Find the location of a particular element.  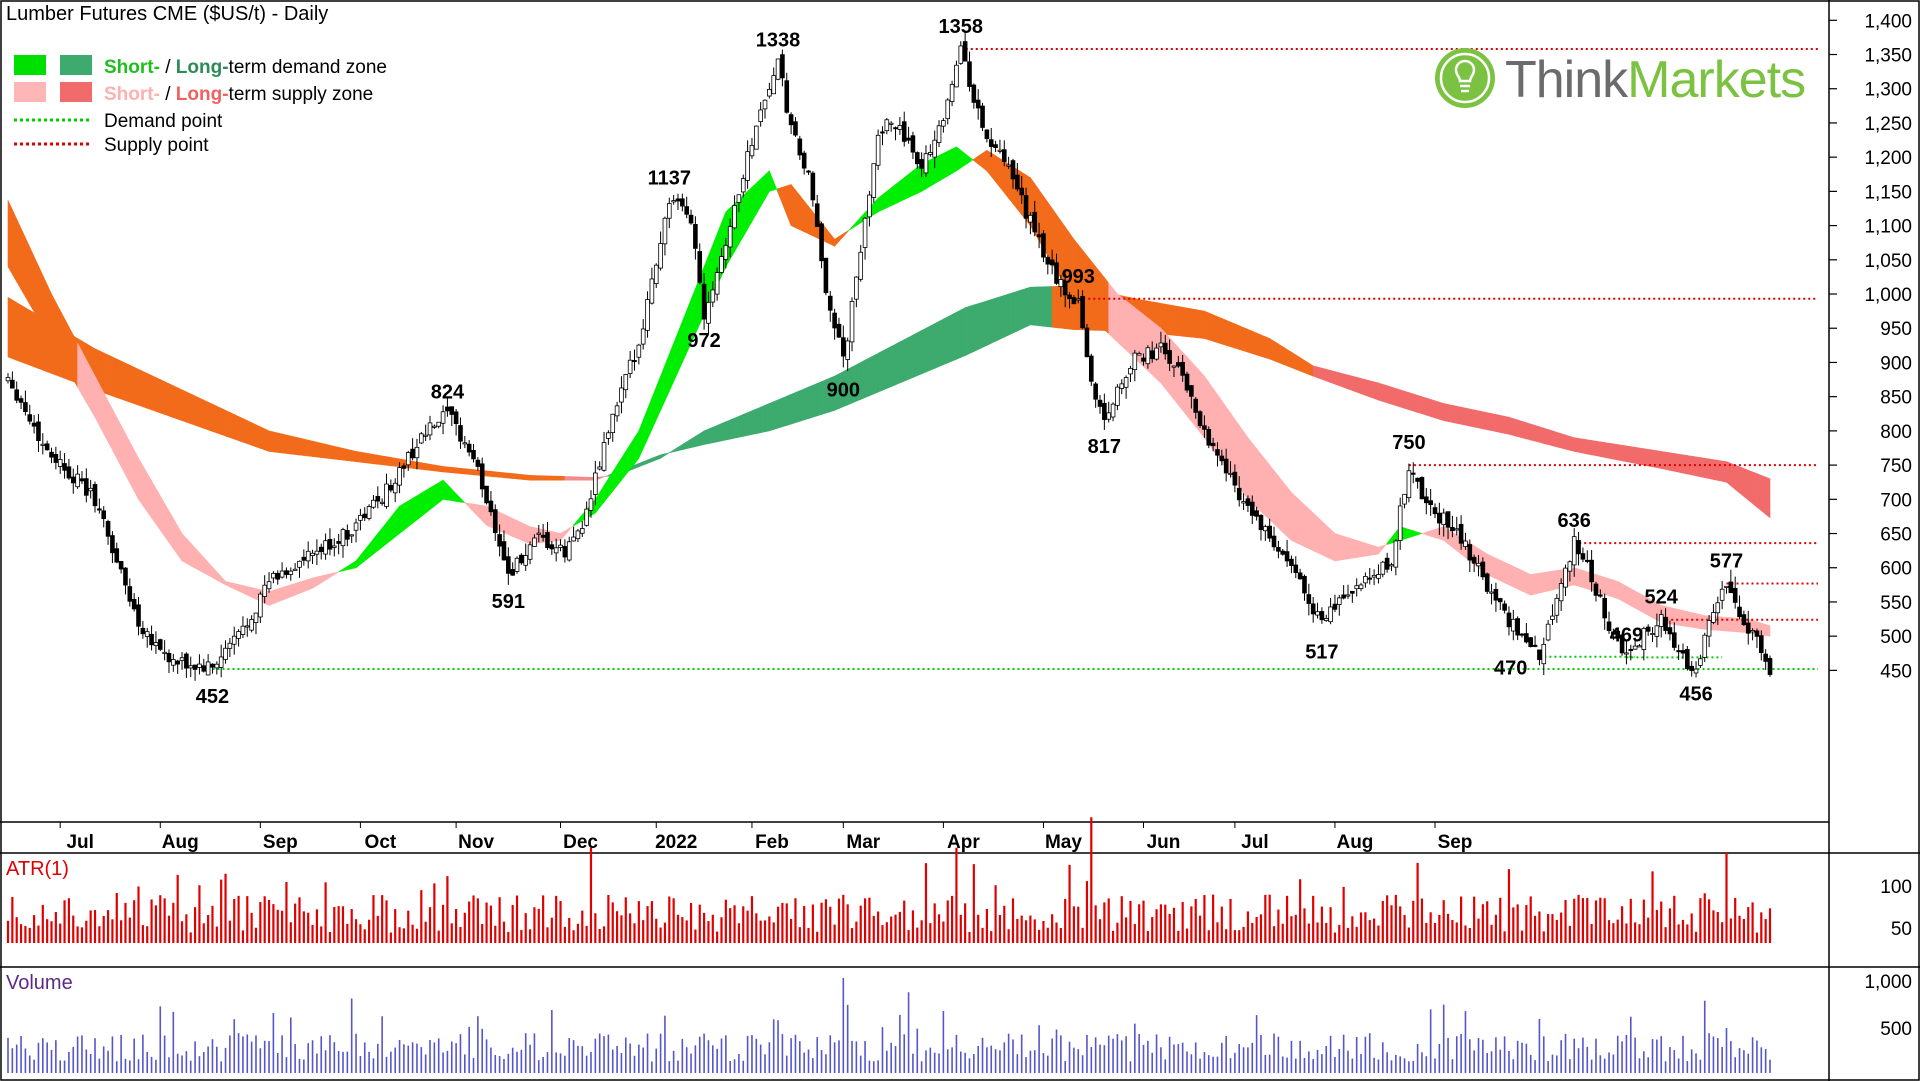

y-tick-label: 1,050 is located at coordinates (1888, 261).